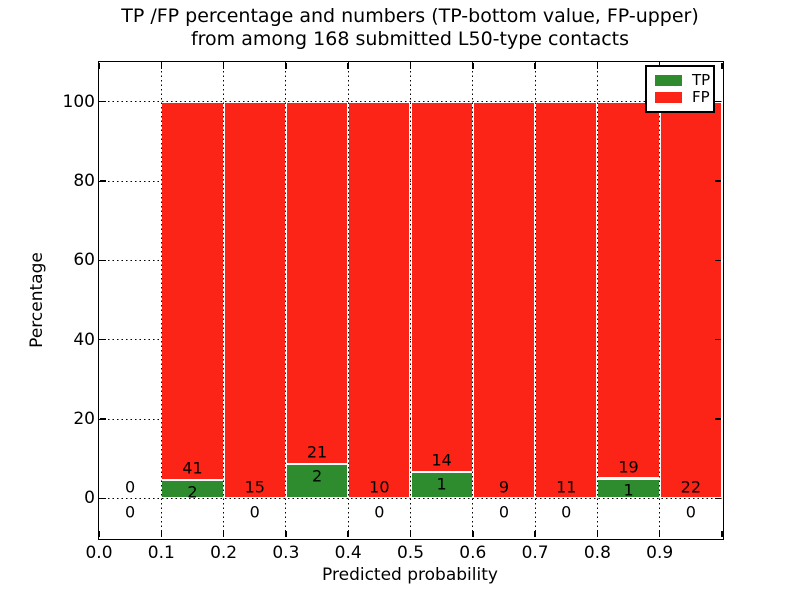 Image resolution: width=800 pixels, height=600 pixels. What do you see at coordinates (701, 80) in the screenshot?
I see `legend-label: TP` at bounding box center [701, 80].